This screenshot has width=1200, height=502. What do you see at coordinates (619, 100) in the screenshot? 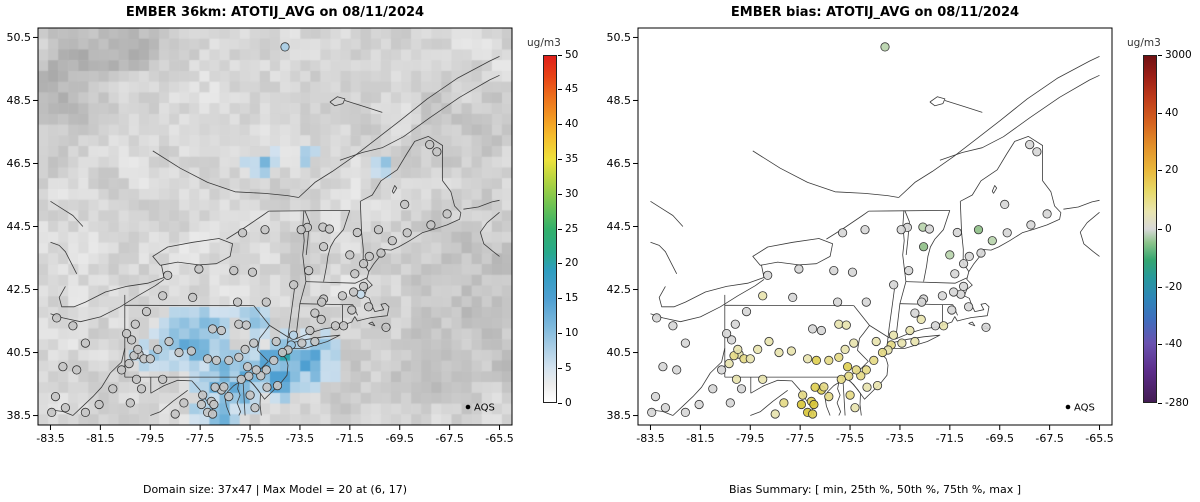
I see `y-tick-label: 48.5` at bounding box center [619, 100].